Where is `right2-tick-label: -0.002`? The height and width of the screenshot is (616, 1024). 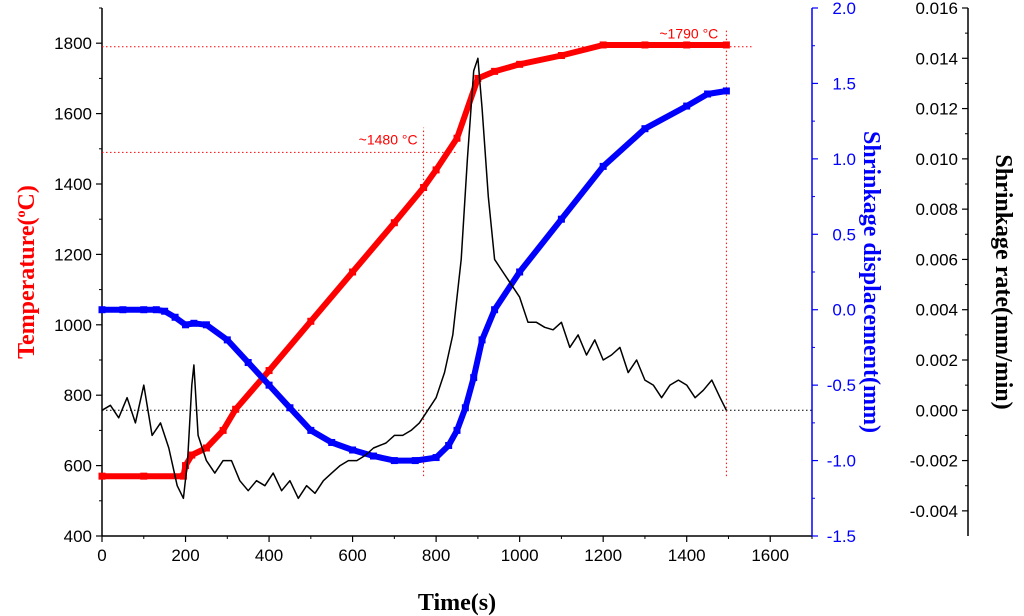 right2-tick-label: -0.002 is located at coordinates (934, 461).